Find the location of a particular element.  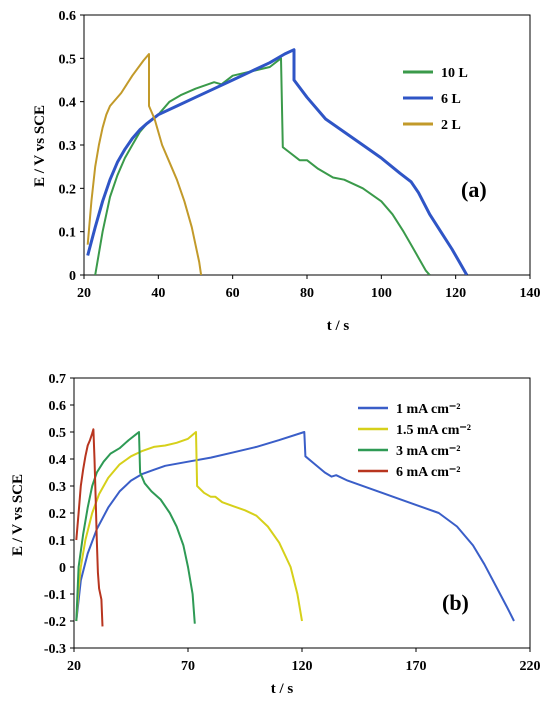

panel-a-x-axis-label: t / s is located at coordinates (338, 326).